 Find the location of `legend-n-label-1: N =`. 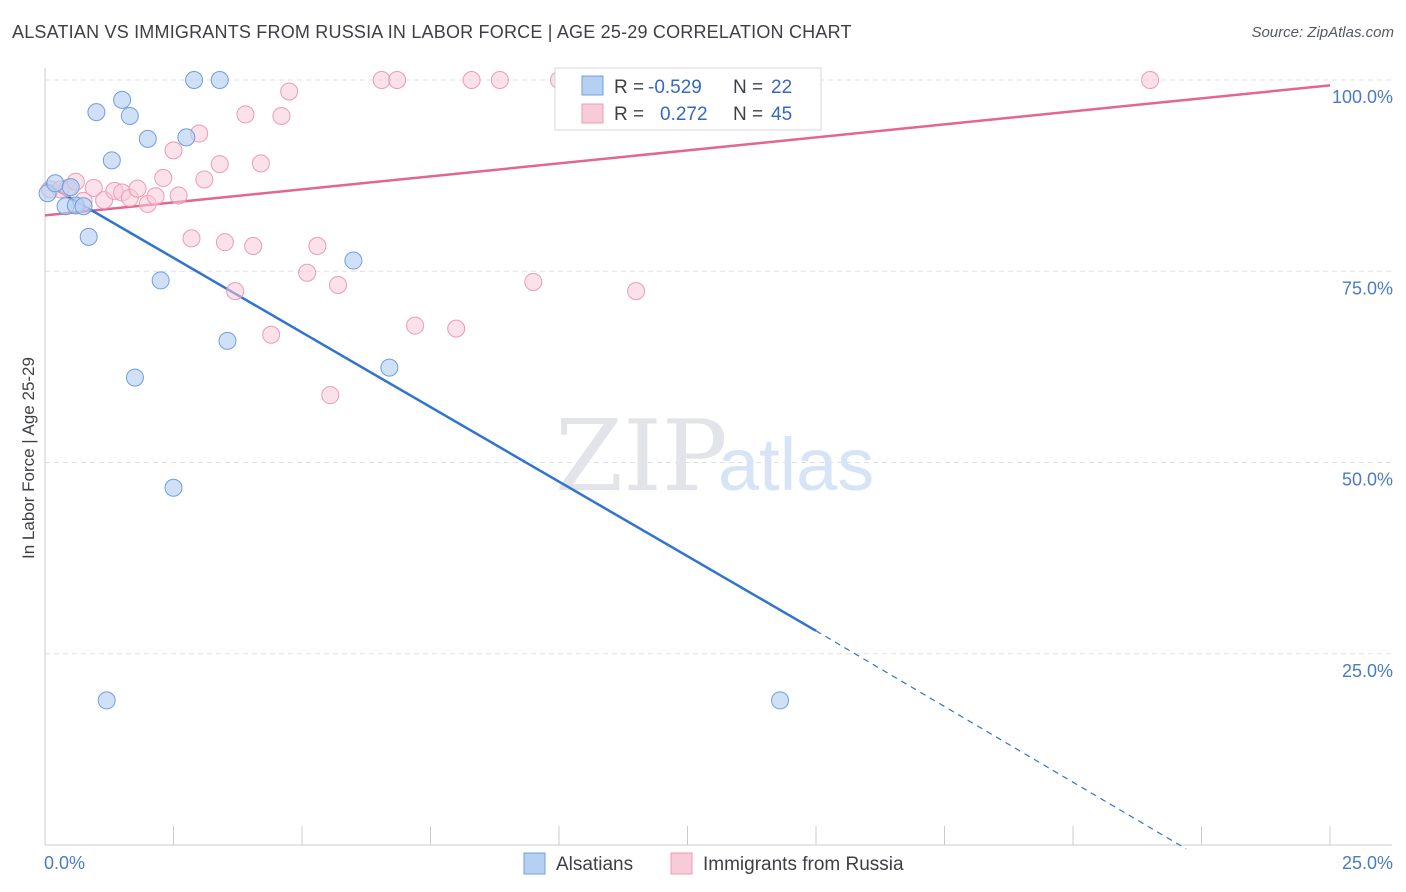

legend-n-label-1: N = is located at coordinates (748, 87).